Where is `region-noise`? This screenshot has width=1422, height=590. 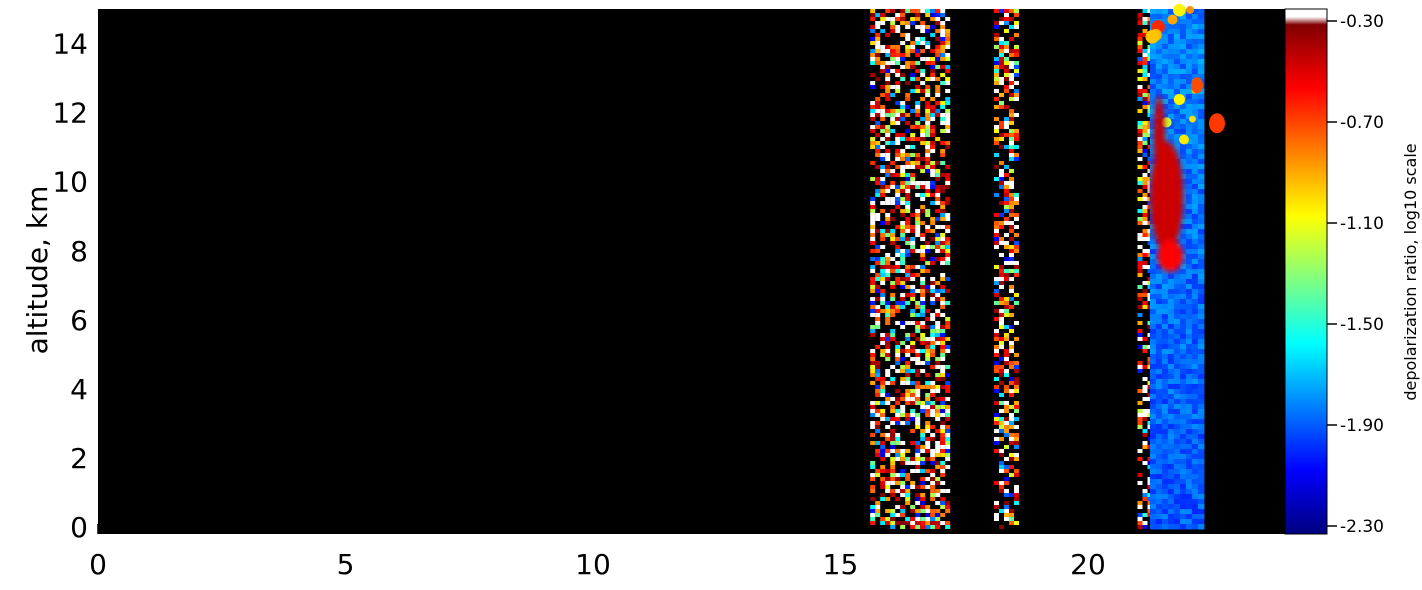 region-noise is located at coordinates (910, 269).